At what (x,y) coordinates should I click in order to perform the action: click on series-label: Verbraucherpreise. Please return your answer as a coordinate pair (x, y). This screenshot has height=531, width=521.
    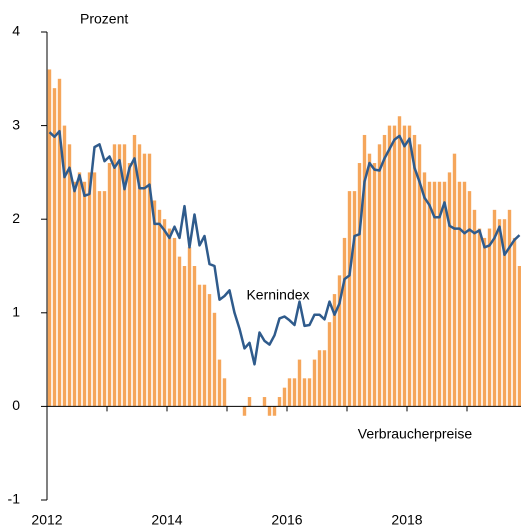
    Looking at the image, I should click on (415, 434).